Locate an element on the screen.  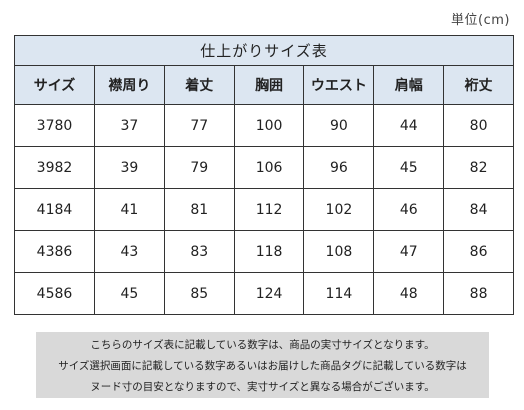
cell-neck: 43 is located at coordinates (129, 251).